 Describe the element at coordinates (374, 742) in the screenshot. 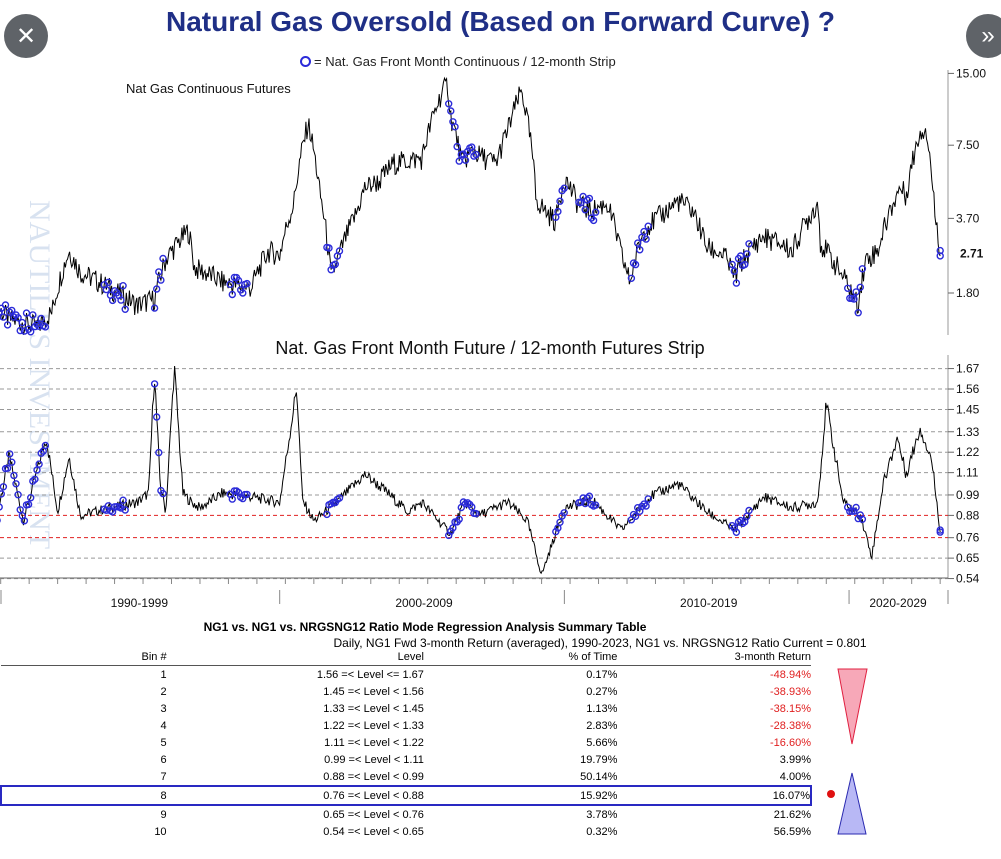

I see `cell-level: 1.11 =< Level < 1.22` at that location.